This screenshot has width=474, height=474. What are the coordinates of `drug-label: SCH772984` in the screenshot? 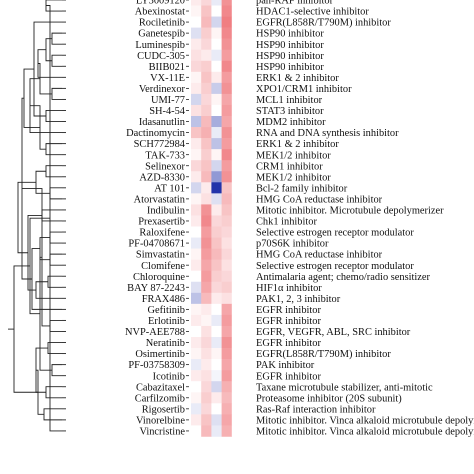 It's located at (160, 144).